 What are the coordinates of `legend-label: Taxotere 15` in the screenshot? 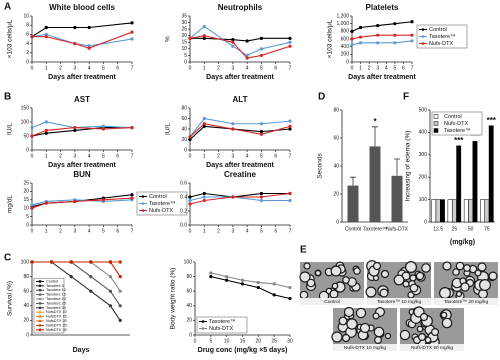 It's located at (56, 295).